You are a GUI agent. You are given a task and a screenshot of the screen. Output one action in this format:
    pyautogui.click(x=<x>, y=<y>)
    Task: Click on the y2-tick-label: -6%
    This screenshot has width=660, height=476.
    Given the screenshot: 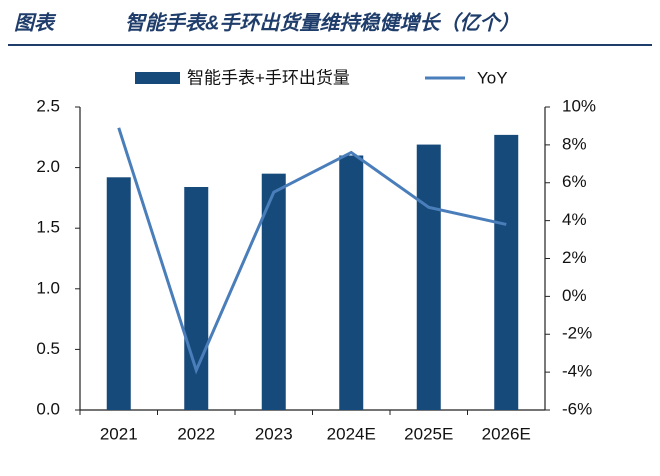 What is the action you would take?
    pyautogui.click(x=577, y=408)
    